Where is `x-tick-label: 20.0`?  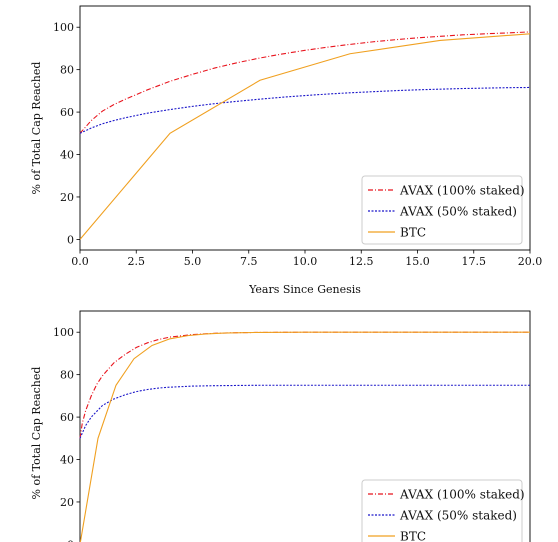 x-tick-label: 20.0 is located at coordinates (530, 261).